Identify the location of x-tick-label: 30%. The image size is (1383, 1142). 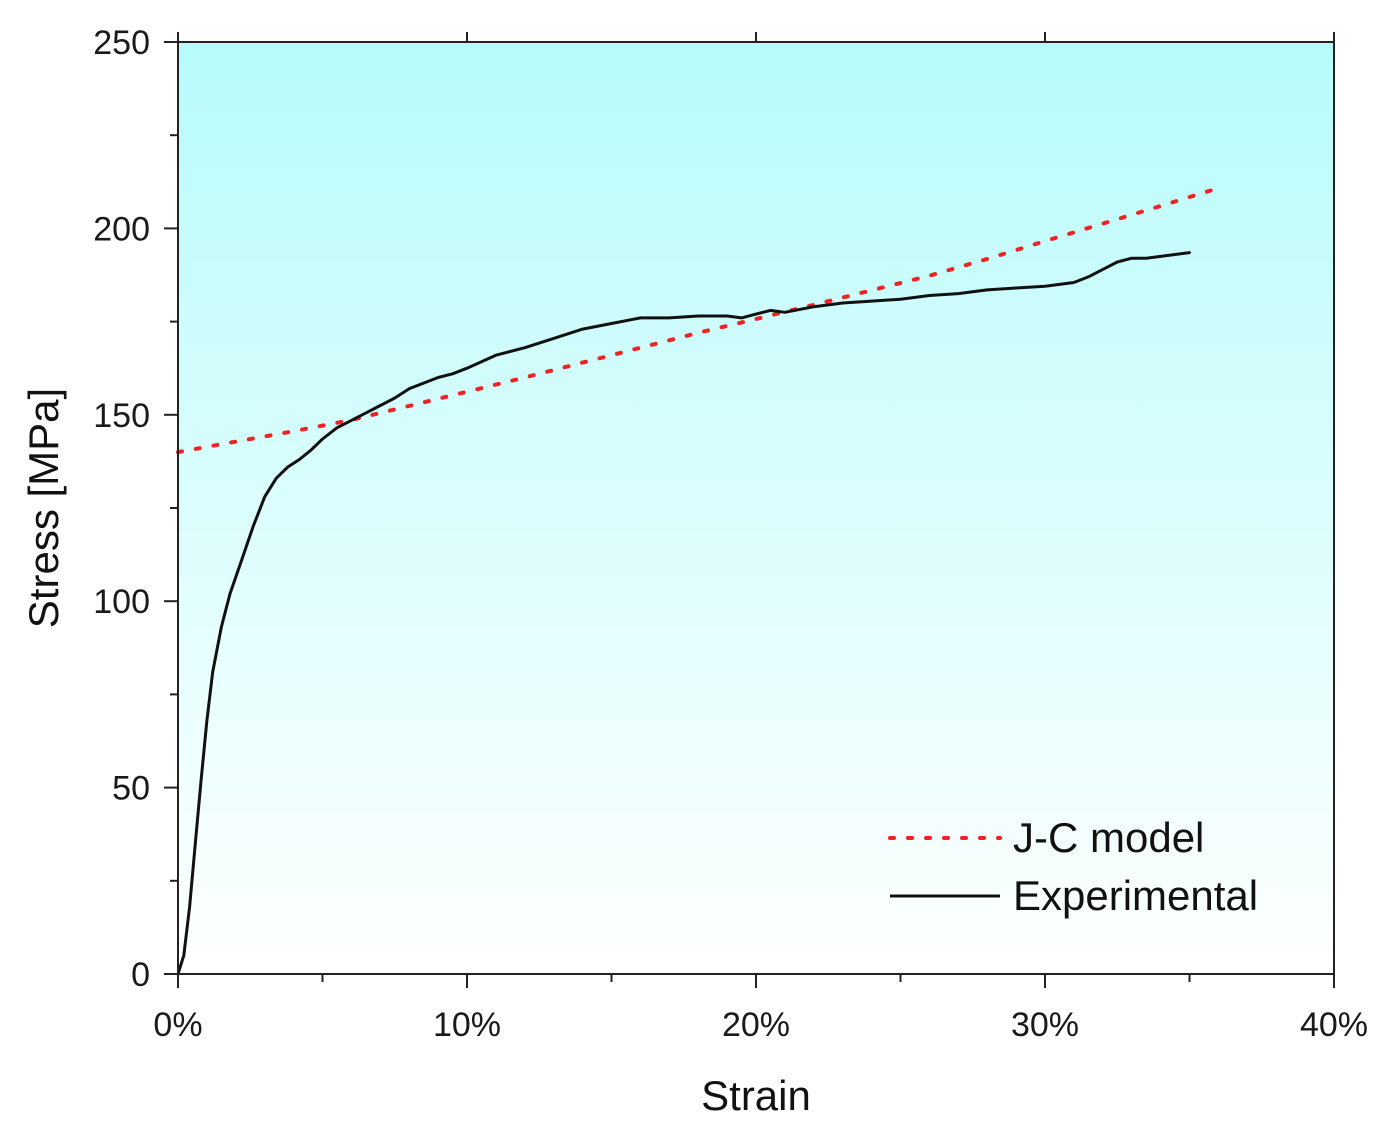
(1045, 1025).